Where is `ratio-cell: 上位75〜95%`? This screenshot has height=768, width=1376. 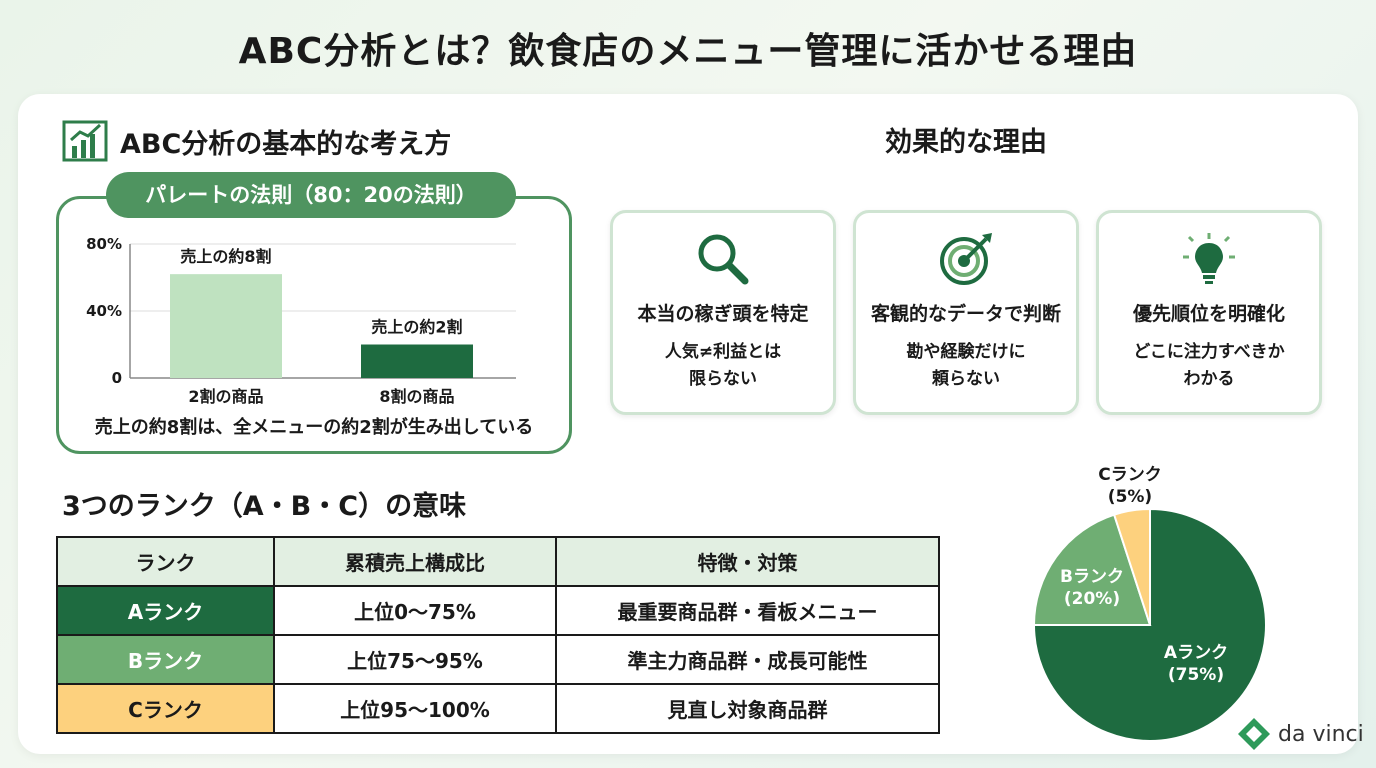 ratio-cell: 上位75〜95% is located at coordinates (415, 659).